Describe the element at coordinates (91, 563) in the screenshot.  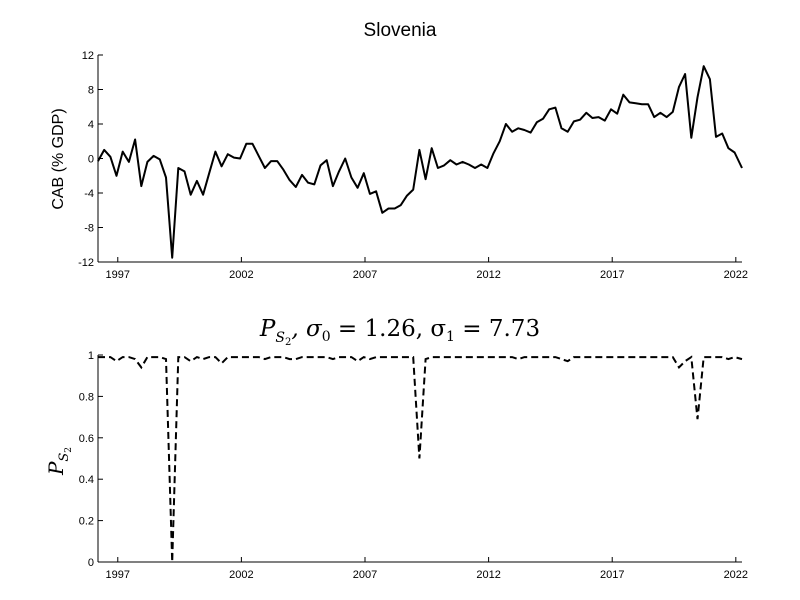
I see `probability-y-tick-label: 0` at that location.